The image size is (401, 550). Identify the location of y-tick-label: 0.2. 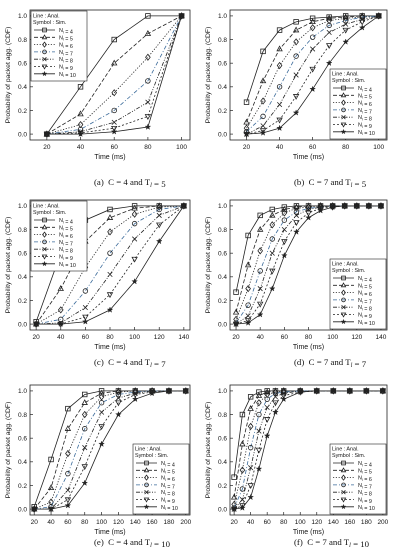
(222, 111).